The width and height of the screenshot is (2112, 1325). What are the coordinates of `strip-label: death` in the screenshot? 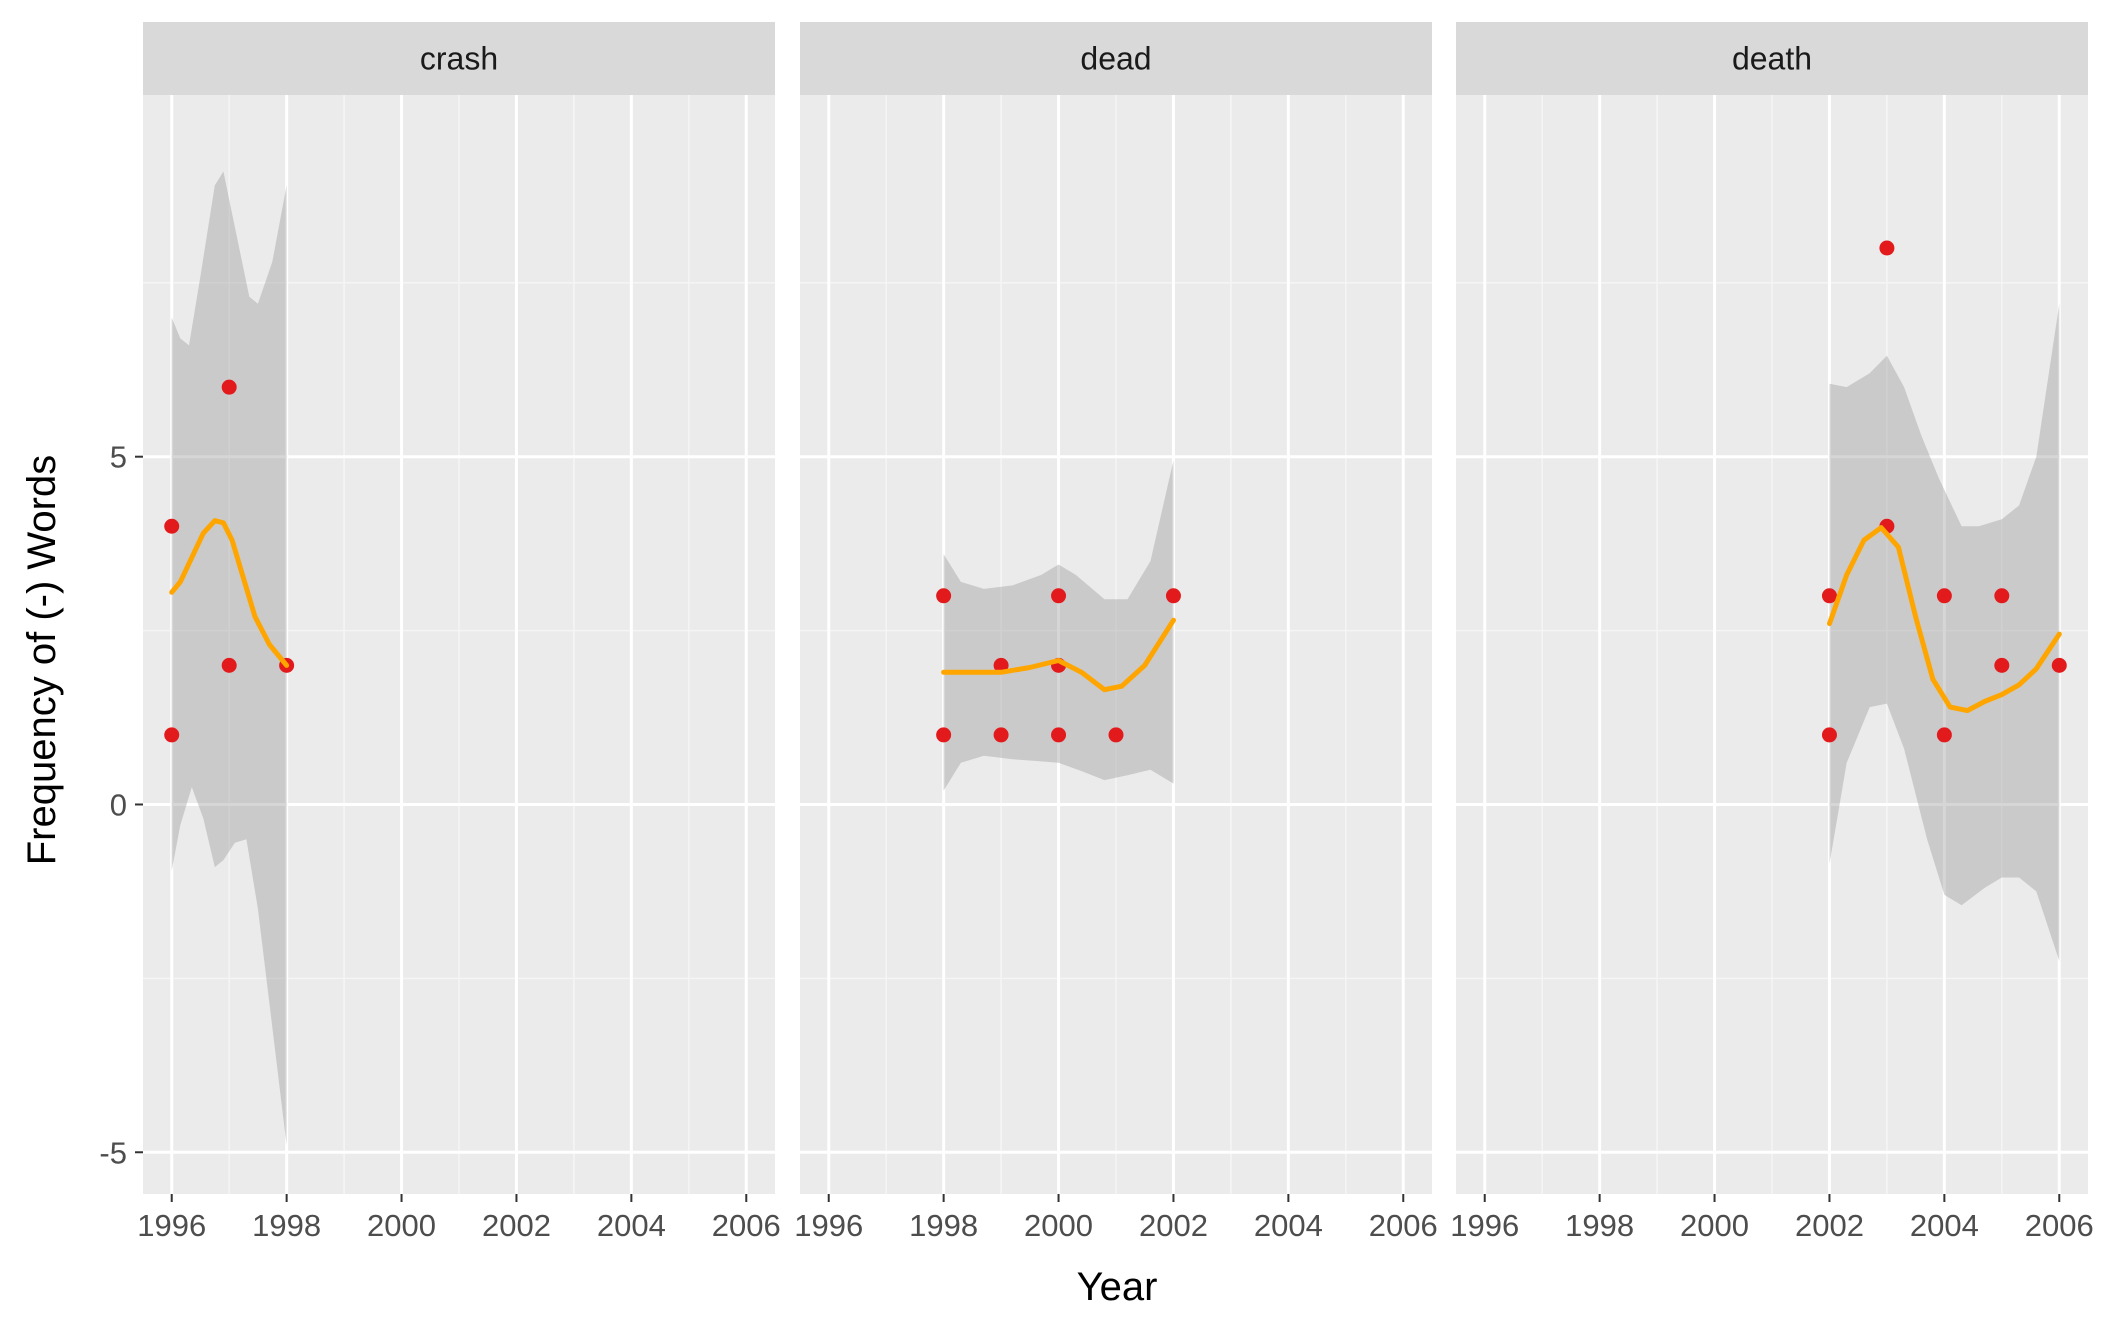 It's located at (1772, 59).